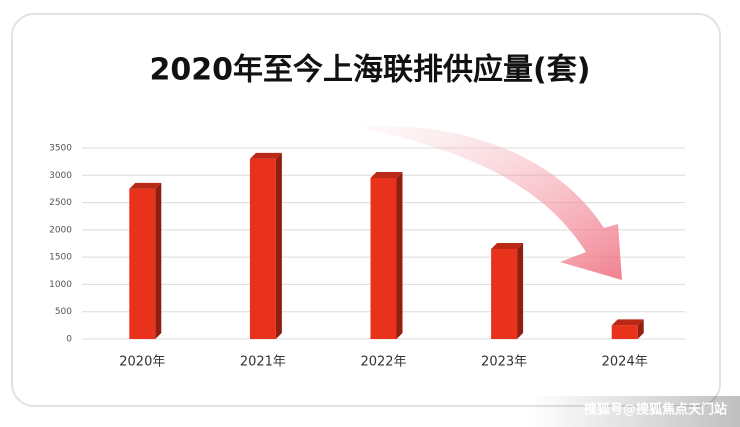 This screenshot has width=740, height=427. What do you see at coordinates (383, 362) in the screenshot?
I see `x-tick-label: 2022年` at bounding box center [383, 362].